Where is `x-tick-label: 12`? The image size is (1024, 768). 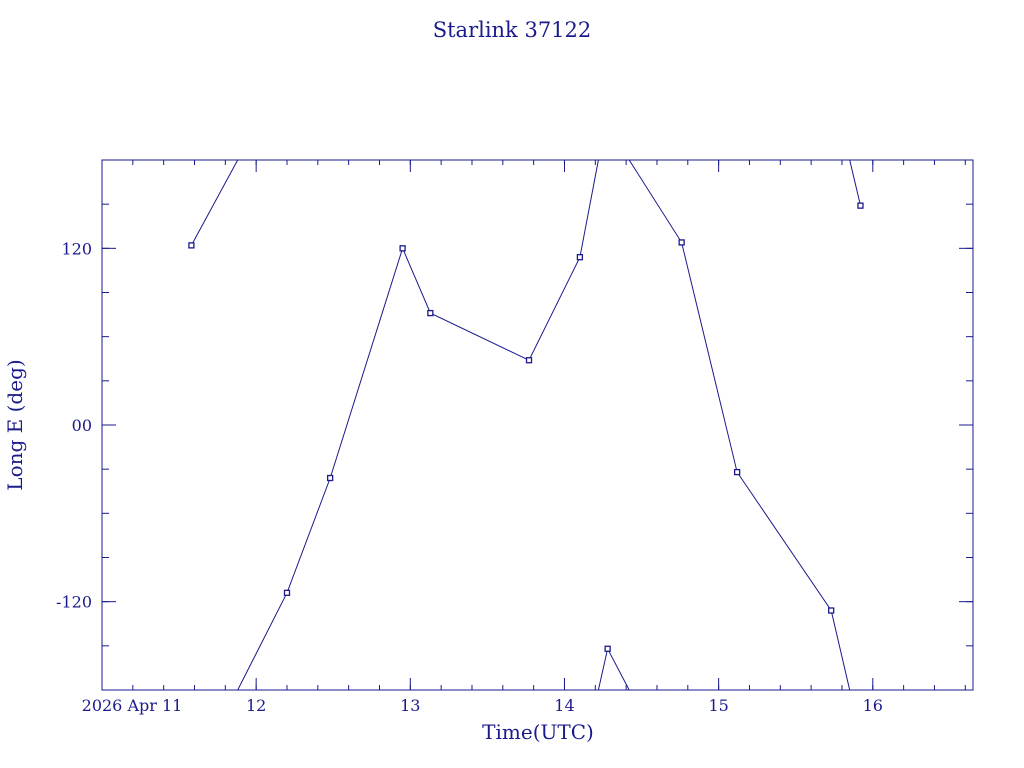 x-tick-label: 12 is located at coordinates (256, 705).